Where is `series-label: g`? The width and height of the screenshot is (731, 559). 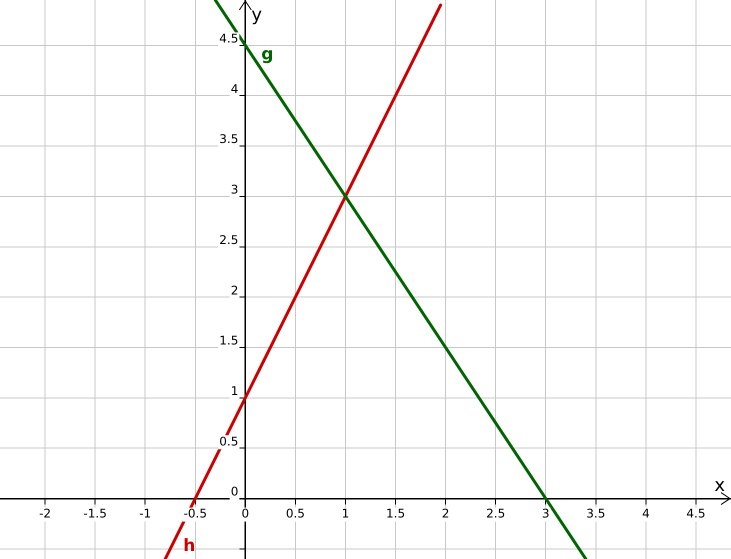
series-label: g is located at coordinates (267, 54).